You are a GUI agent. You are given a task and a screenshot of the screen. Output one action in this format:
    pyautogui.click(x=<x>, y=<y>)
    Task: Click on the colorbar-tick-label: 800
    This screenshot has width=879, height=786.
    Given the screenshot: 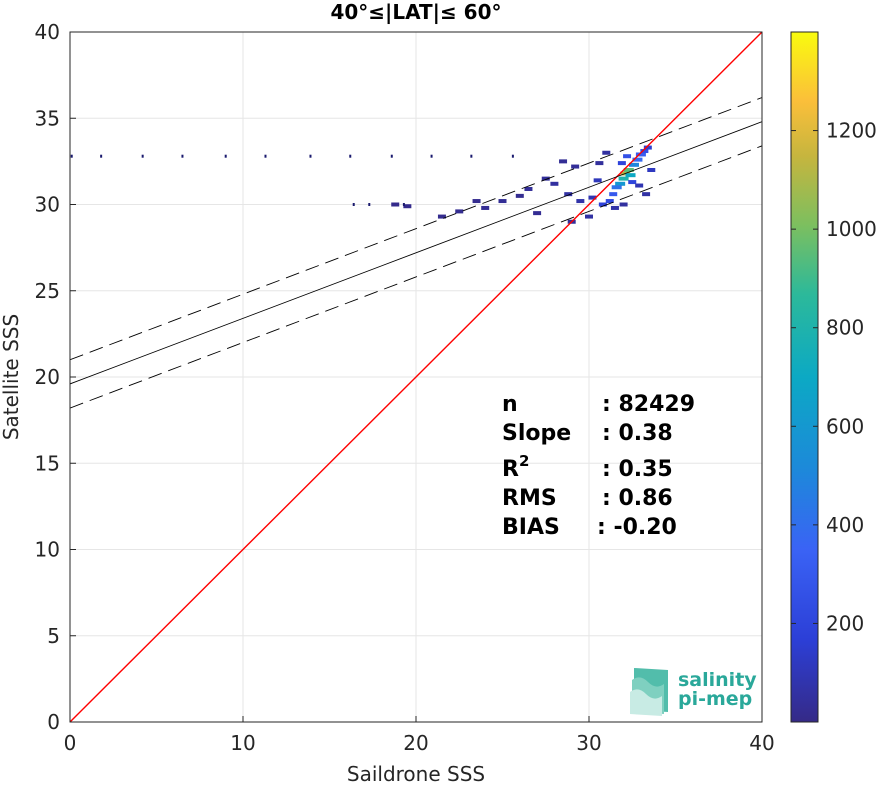 What is the action you would take?
    pyautogui.click(x=845, y=328)
    